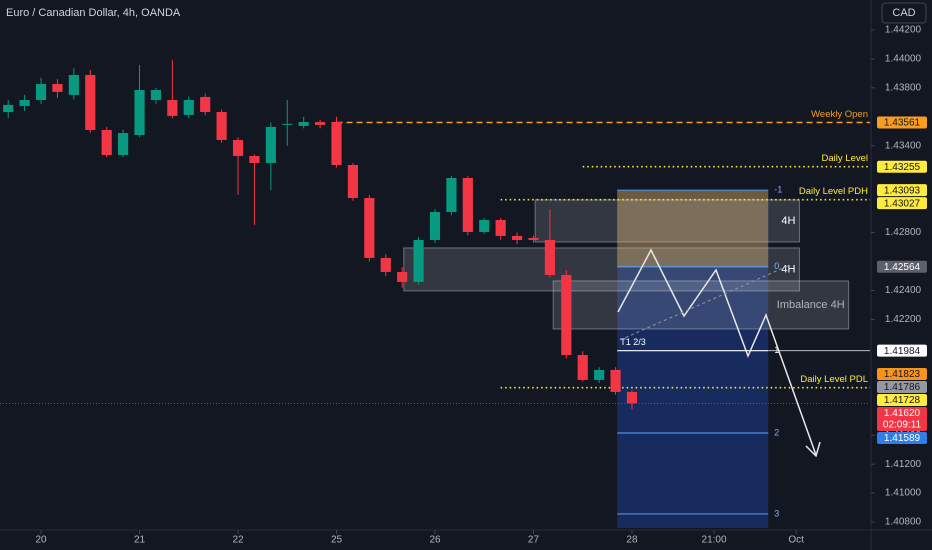 Image resolution: width=932 pixels, height=550 pixels. What do you see at coordinates (903, 493) in the screenshot?
I see `y-tick-label: 1.41000` at bounding box center [903, 493].